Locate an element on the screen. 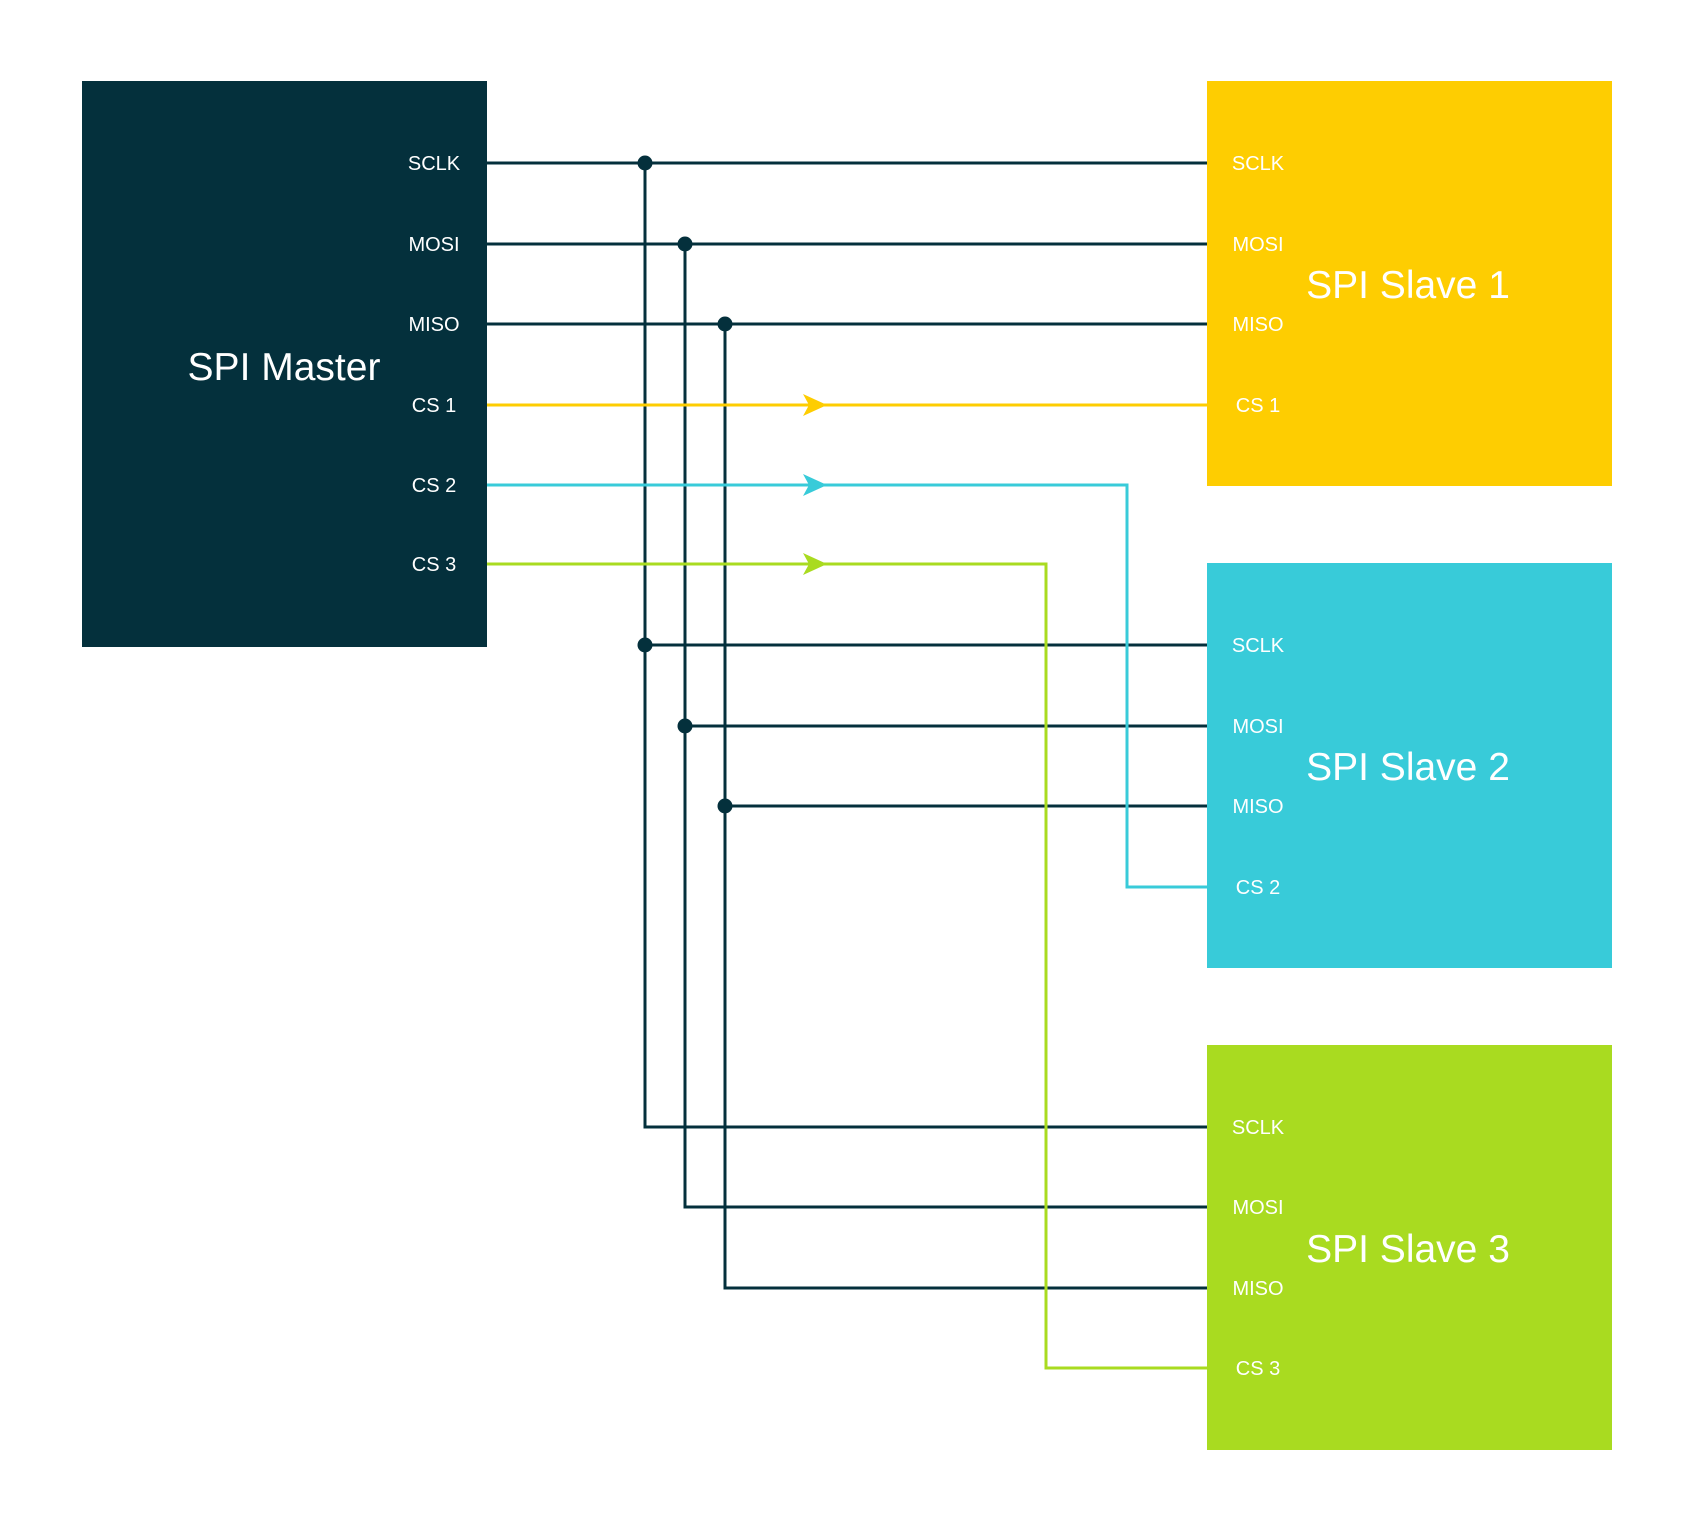 This screenshot has width=1684, height=1524. spi-slave-2-title: SPI Slave 2 is located at coordinates (1408, 767).